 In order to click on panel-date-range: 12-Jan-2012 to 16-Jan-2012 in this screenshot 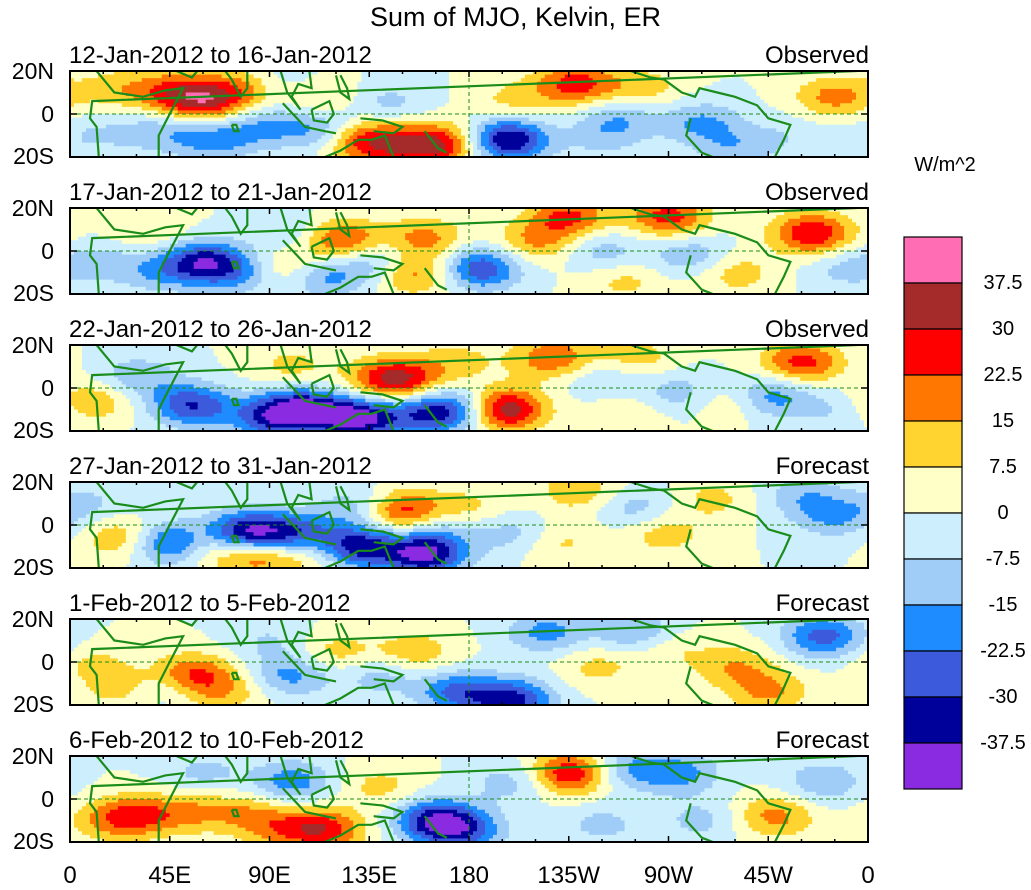, I will do `click(220, 56)`.